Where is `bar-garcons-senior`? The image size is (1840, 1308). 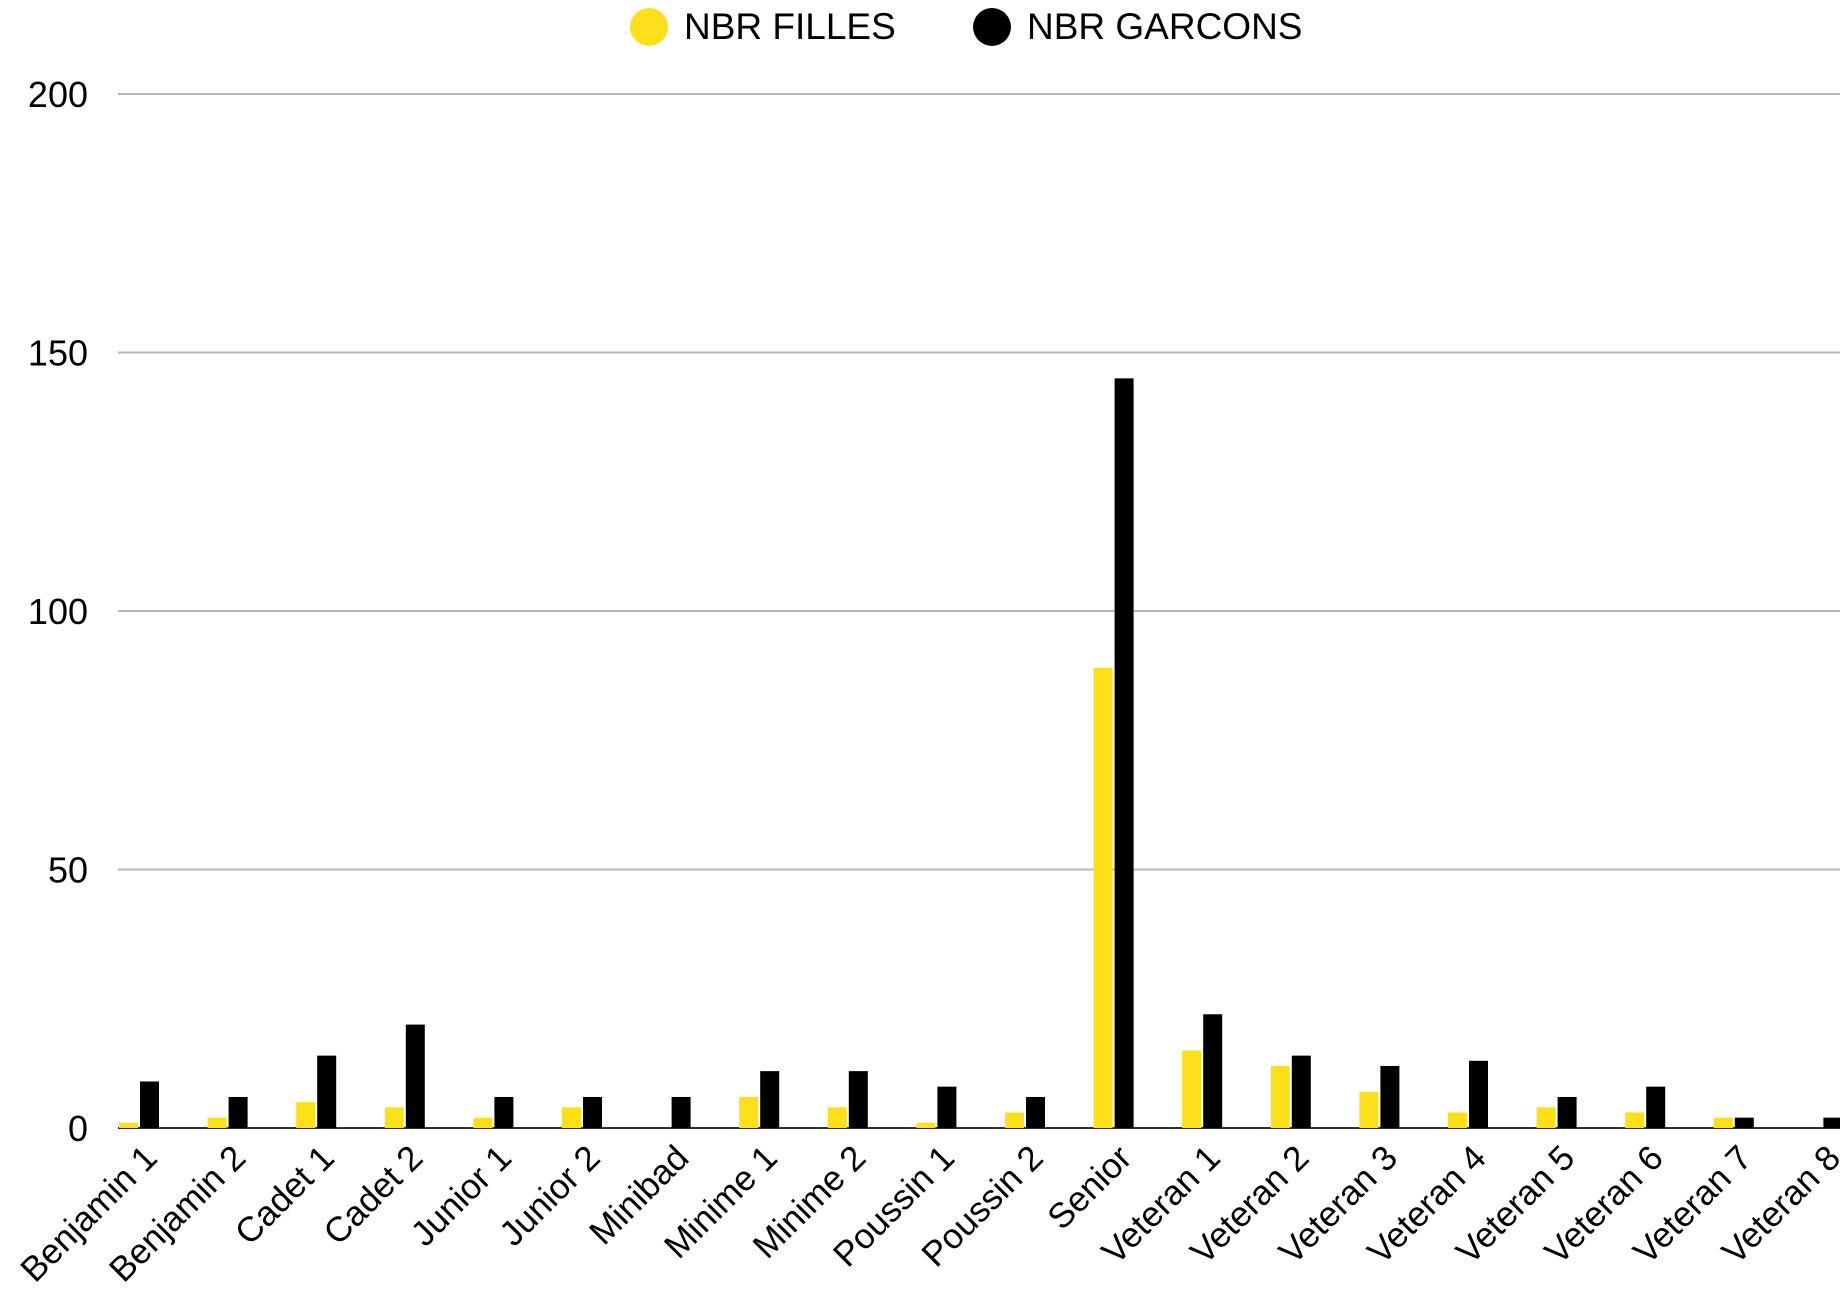
bar-garcons-senior is located at coordinates (1124, 753).